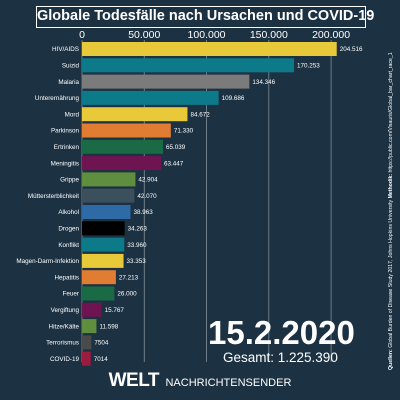  Describe the element at coordinates (174, 163) in the screenshot. I see `value-label: 63.447` at that location.